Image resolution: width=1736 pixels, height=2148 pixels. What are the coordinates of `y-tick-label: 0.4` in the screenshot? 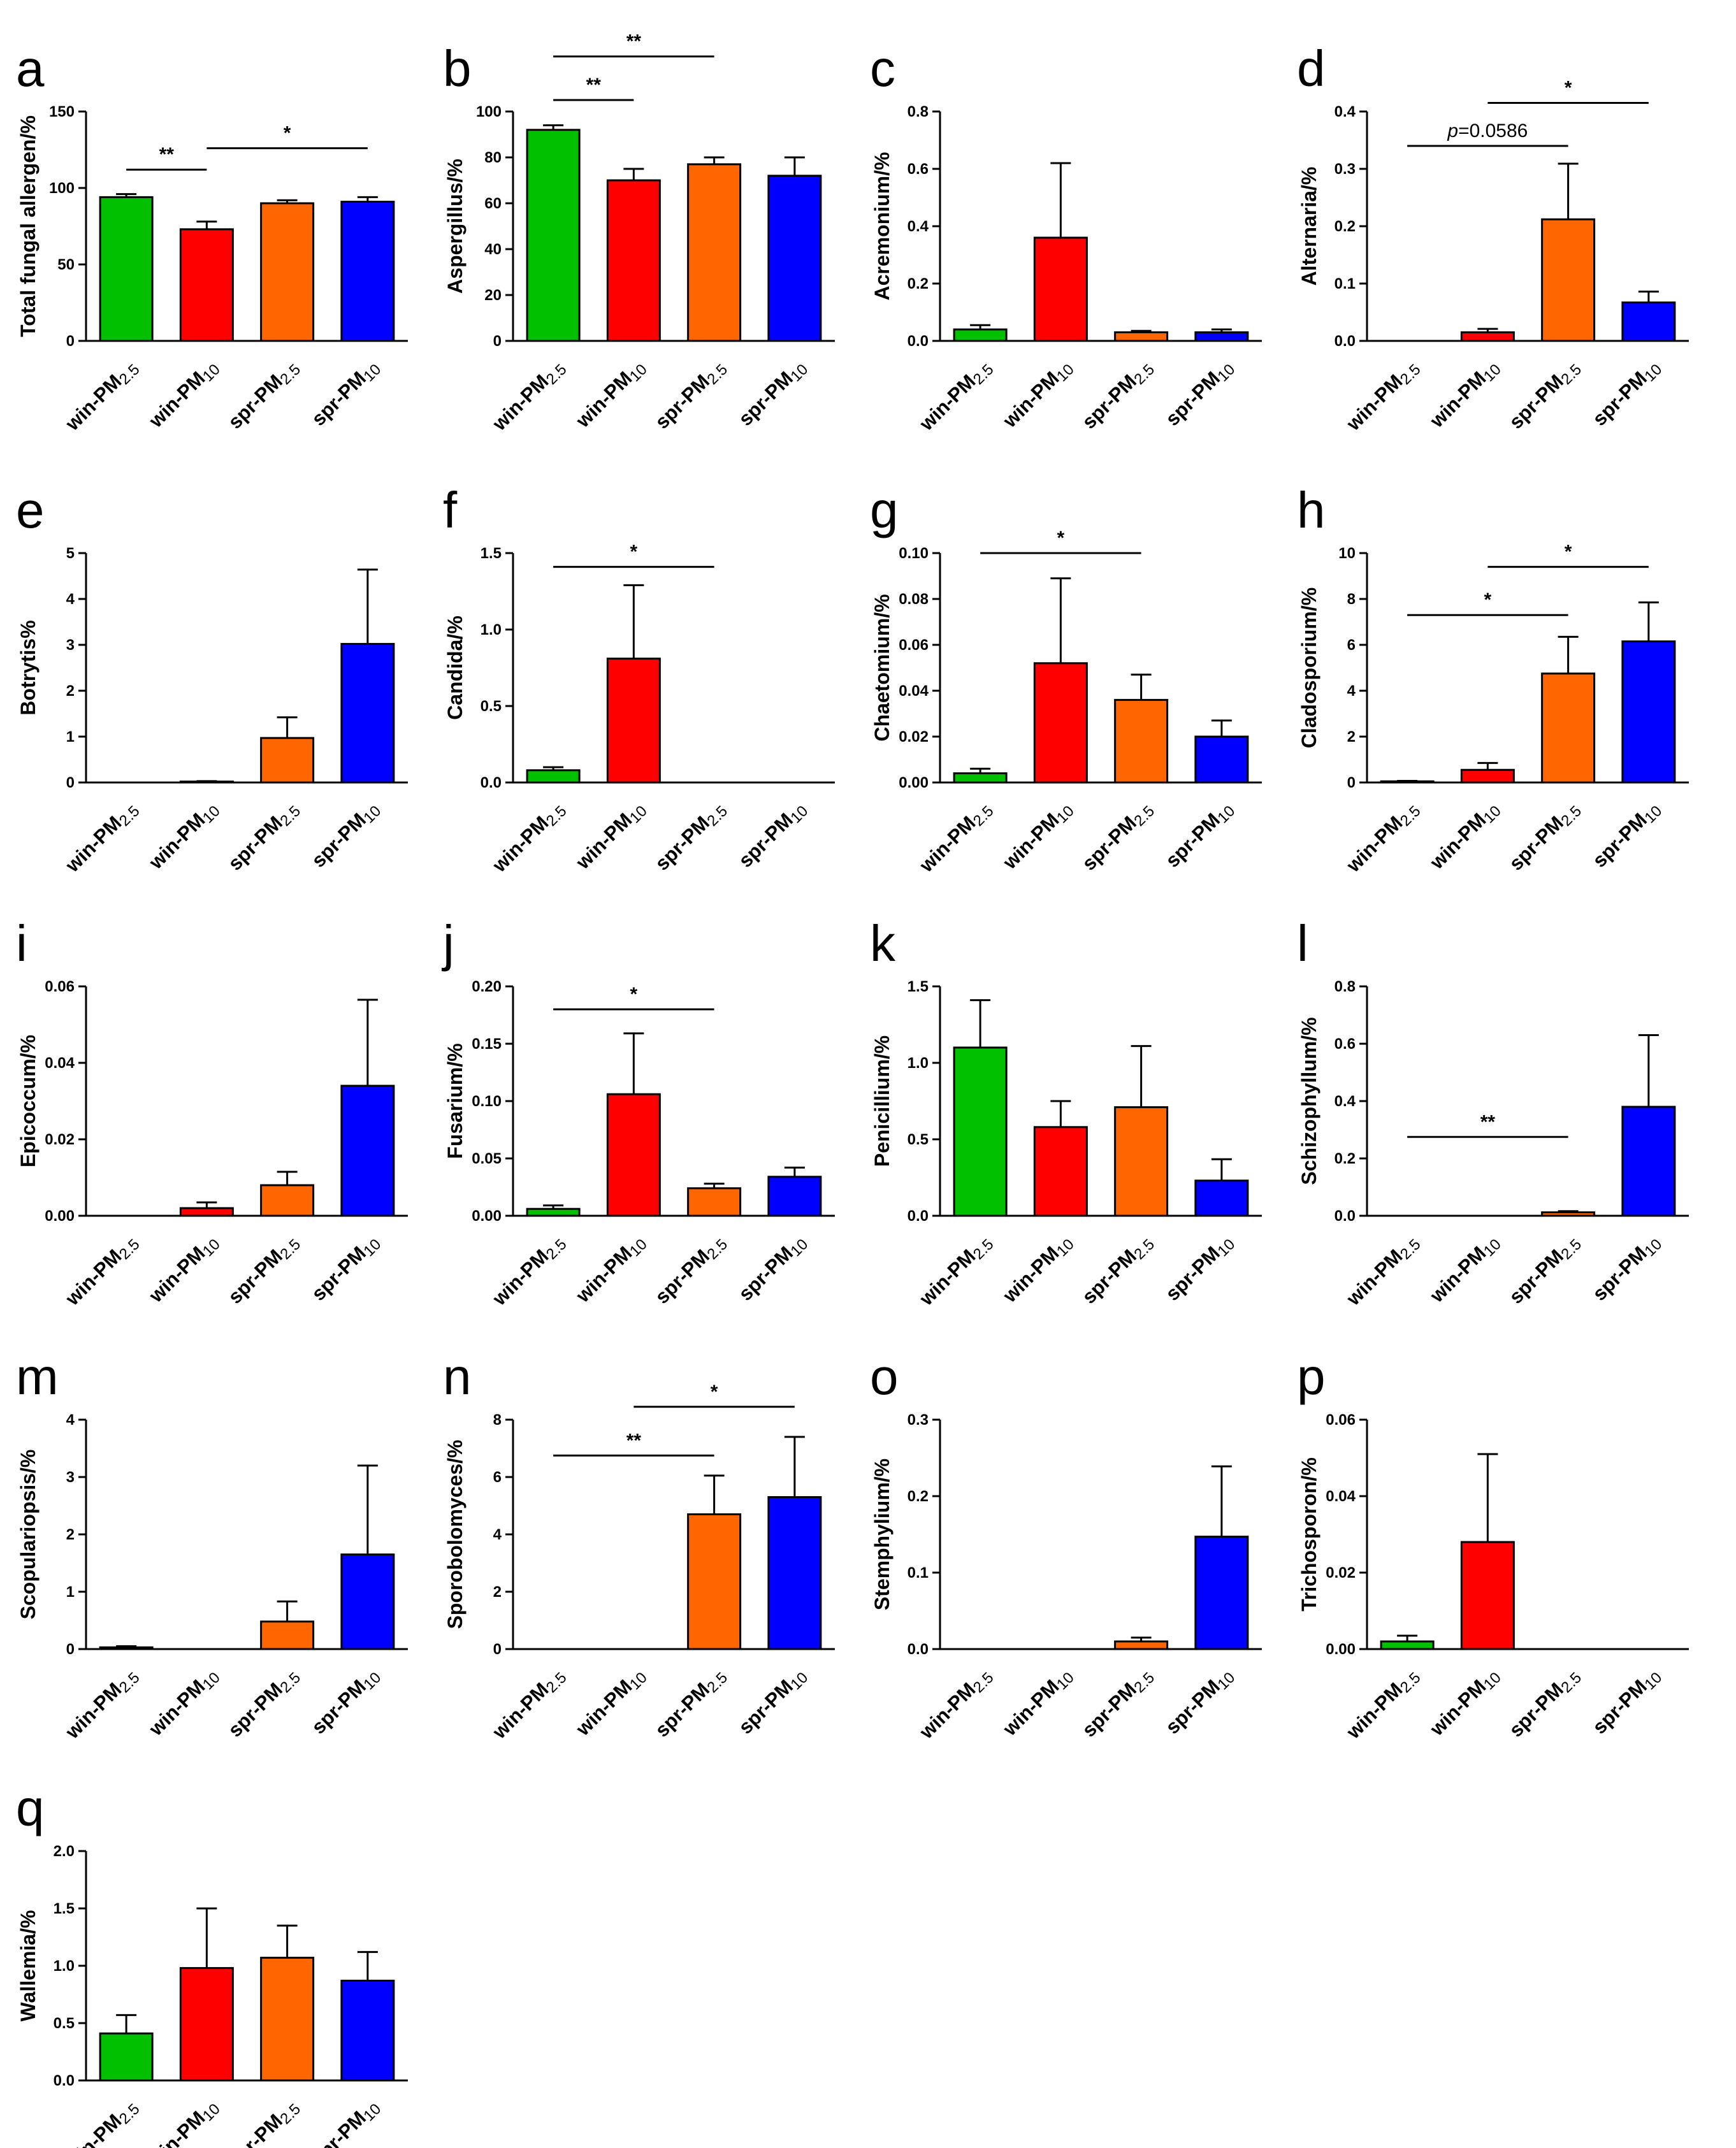 It's located at (918, 226).